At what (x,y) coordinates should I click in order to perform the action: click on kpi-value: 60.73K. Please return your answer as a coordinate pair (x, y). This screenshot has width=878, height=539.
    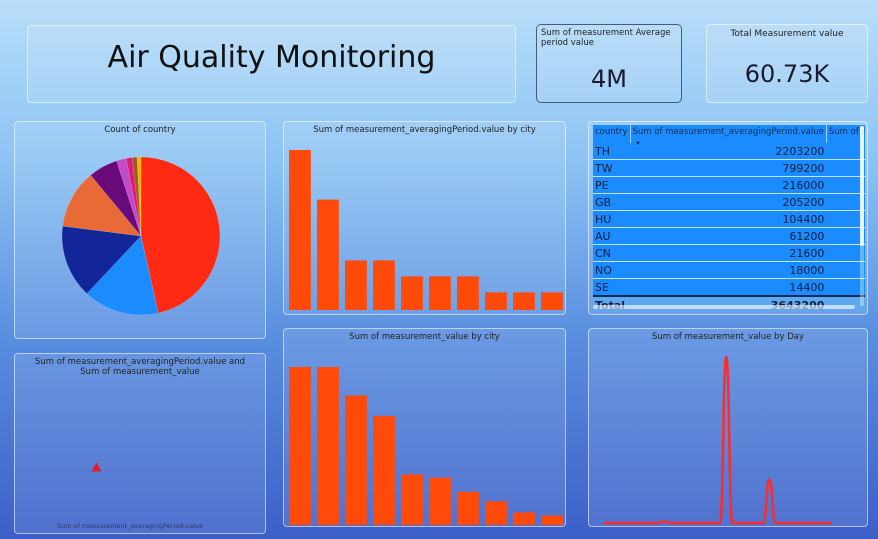
    Looking at the image, I should click on (787, 74).